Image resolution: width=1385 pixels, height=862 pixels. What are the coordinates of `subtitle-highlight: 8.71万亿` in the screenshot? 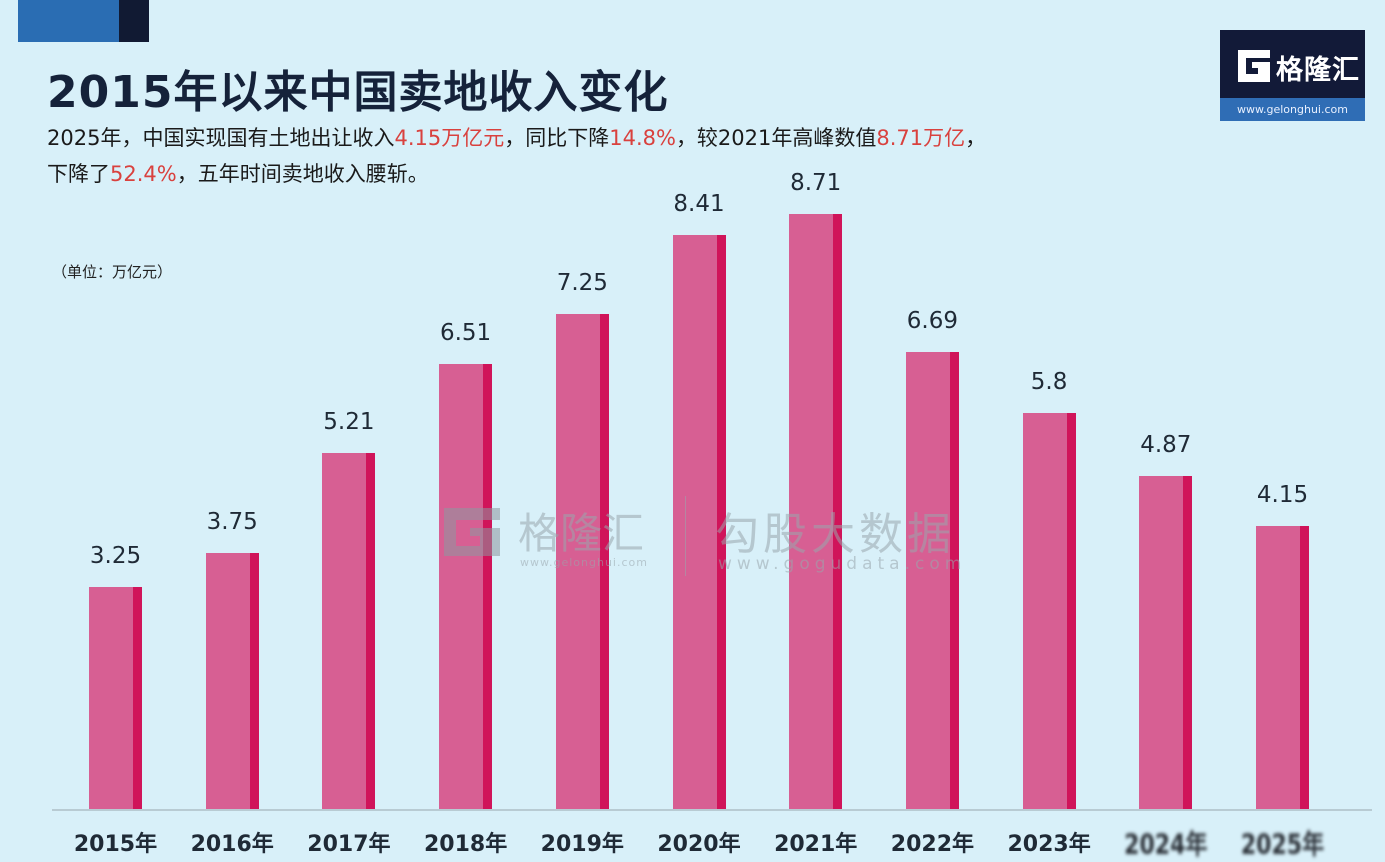 It's located at (921, 138).